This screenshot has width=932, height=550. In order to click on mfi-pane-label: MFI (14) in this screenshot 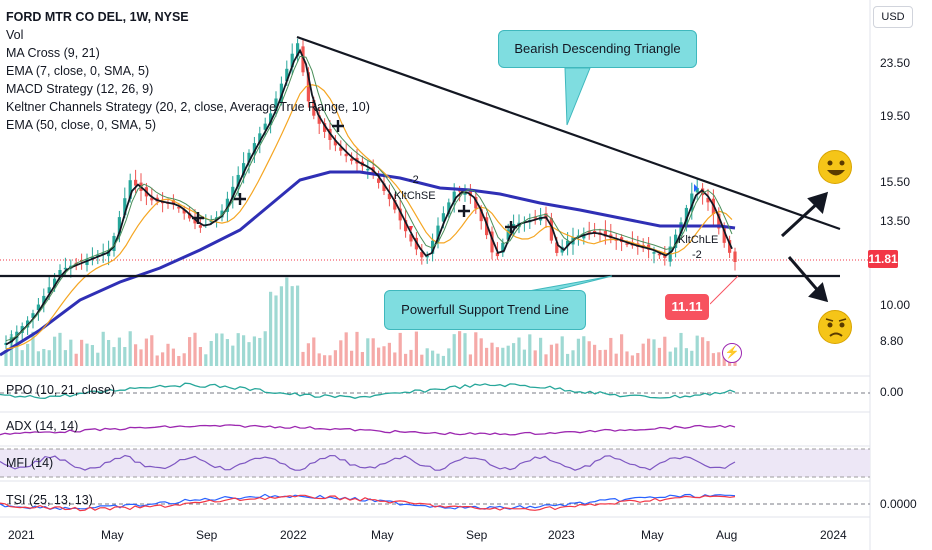, I will do `click(30, 463)`.